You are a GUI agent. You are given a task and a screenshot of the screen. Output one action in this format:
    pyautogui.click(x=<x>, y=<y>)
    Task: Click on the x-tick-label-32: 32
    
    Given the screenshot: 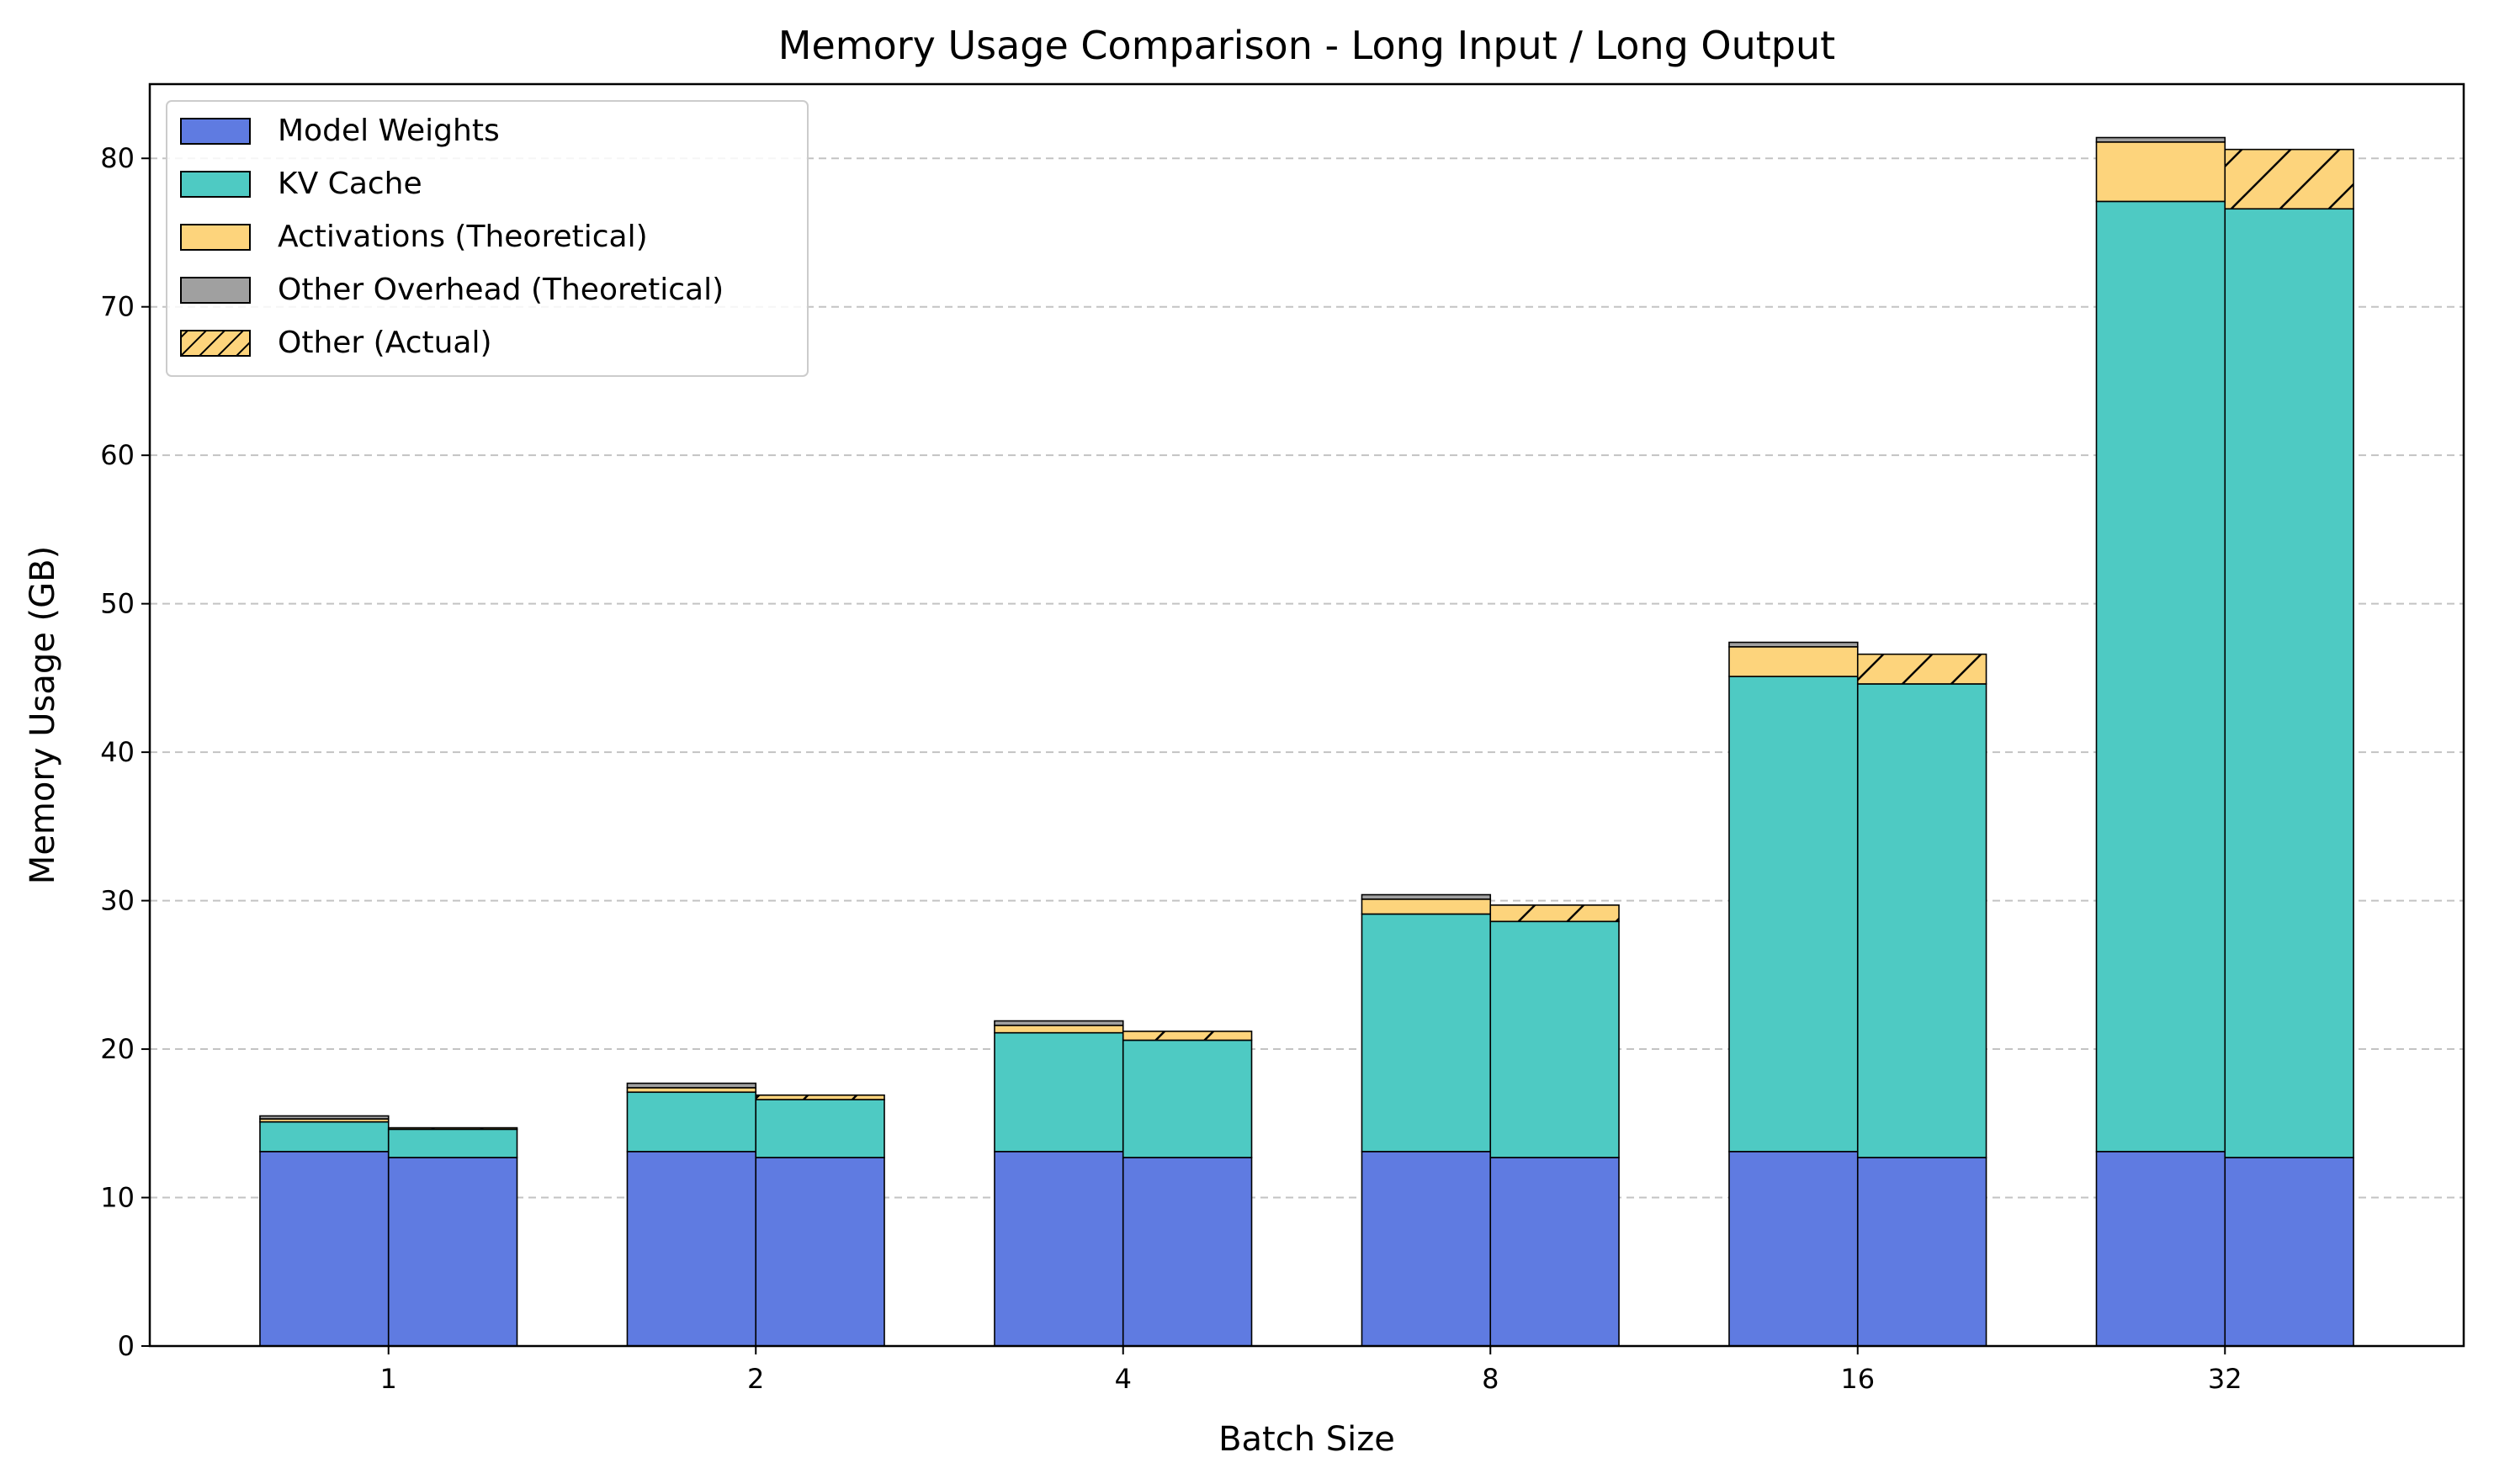 What is the action you would take?
    pyautogui.click(x=2225, y=1379)
    